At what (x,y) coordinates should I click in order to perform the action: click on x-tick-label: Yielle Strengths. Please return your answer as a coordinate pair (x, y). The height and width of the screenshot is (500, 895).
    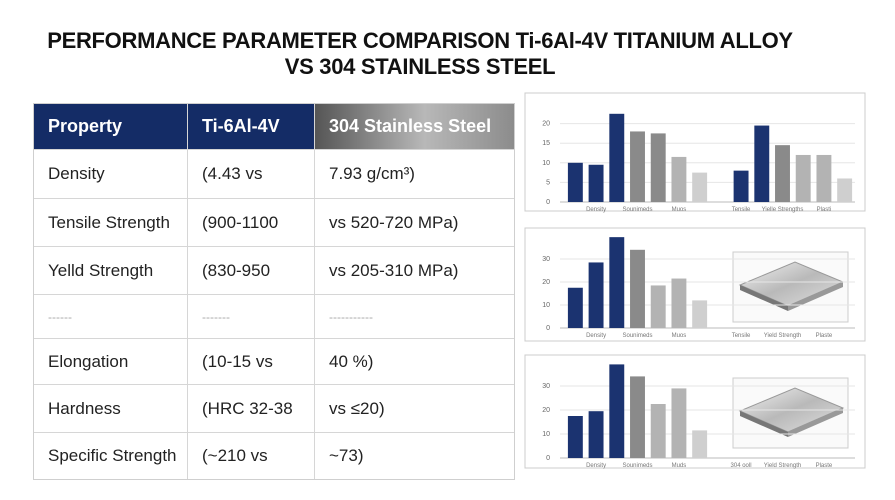
    Looking at the image, I should click on (783, 210).